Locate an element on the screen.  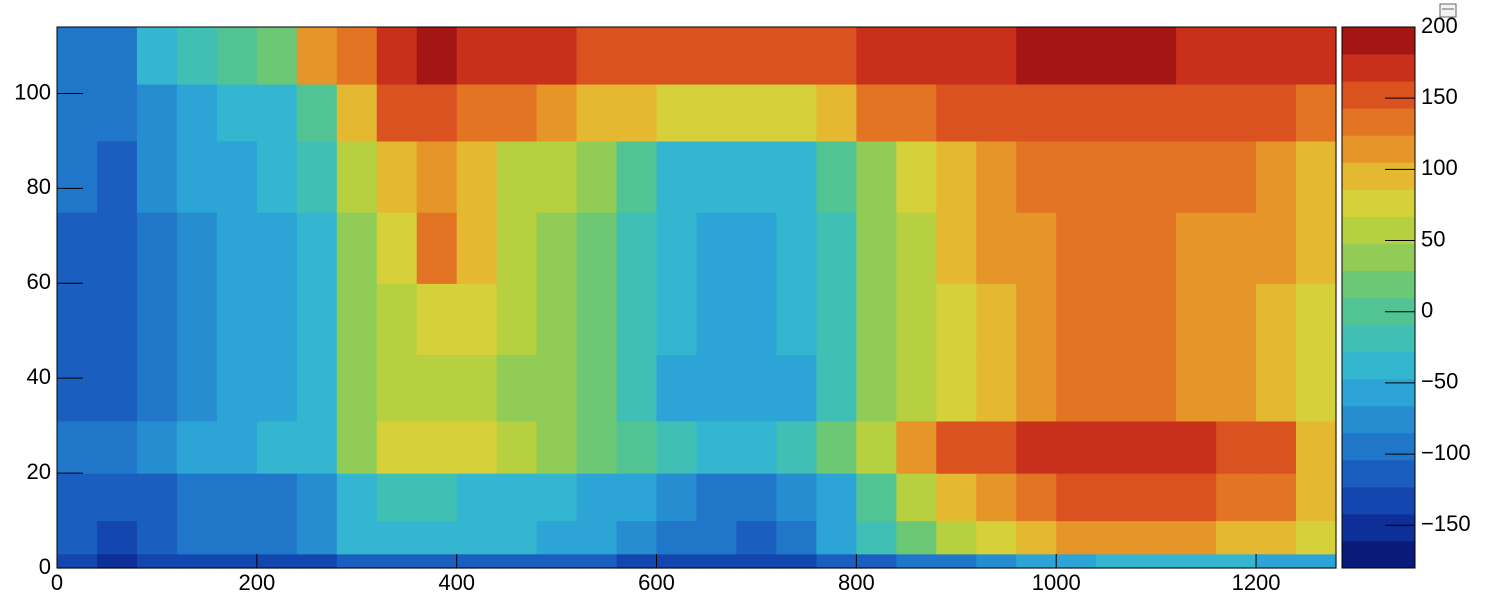
x-tick-label: 200 is located at coordinates (256, 582).